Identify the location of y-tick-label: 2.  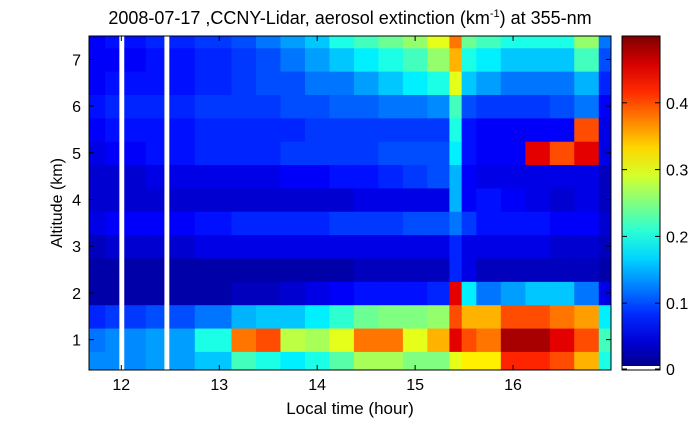
(76, 294).